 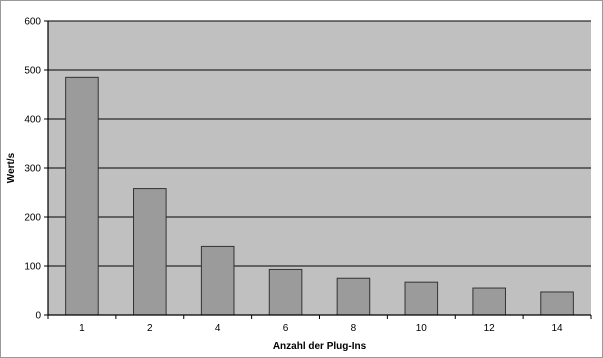 What do you see at coordinates (320, 346) in the screenshot?
I see `x-axis-title: Anzahl der Plug-Ins` at bounding box center [320, 346].